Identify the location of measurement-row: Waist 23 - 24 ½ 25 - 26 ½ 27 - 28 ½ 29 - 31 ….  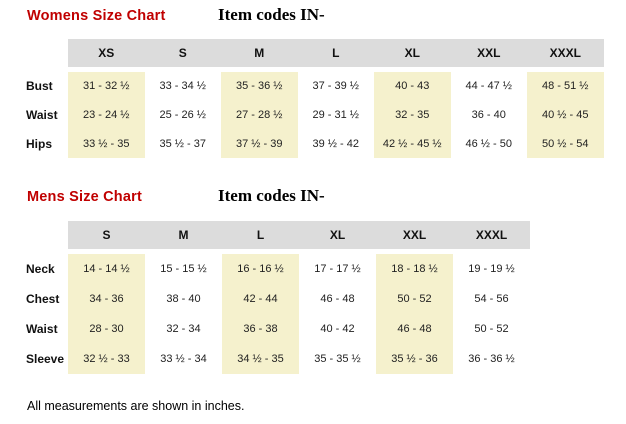
(302, 115).